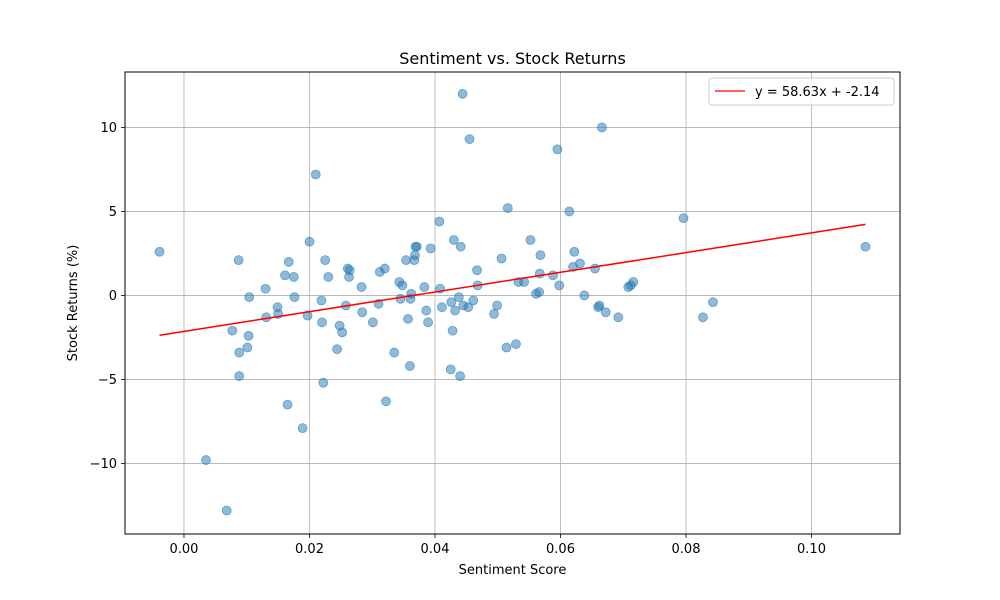  Describe the element at coordinates (512, 58) in the screenshot. I see `chart-title: Sentiment vs. Stock Returns` at that location.